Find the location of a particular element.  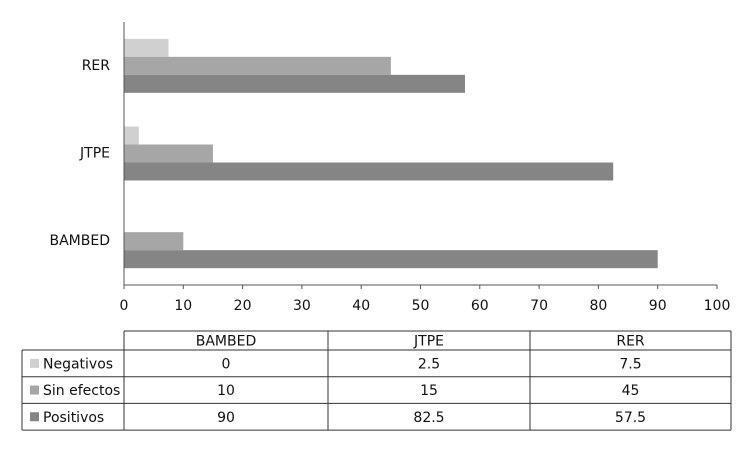

table-cell: 2.5 is located at coordinates (429, 364).